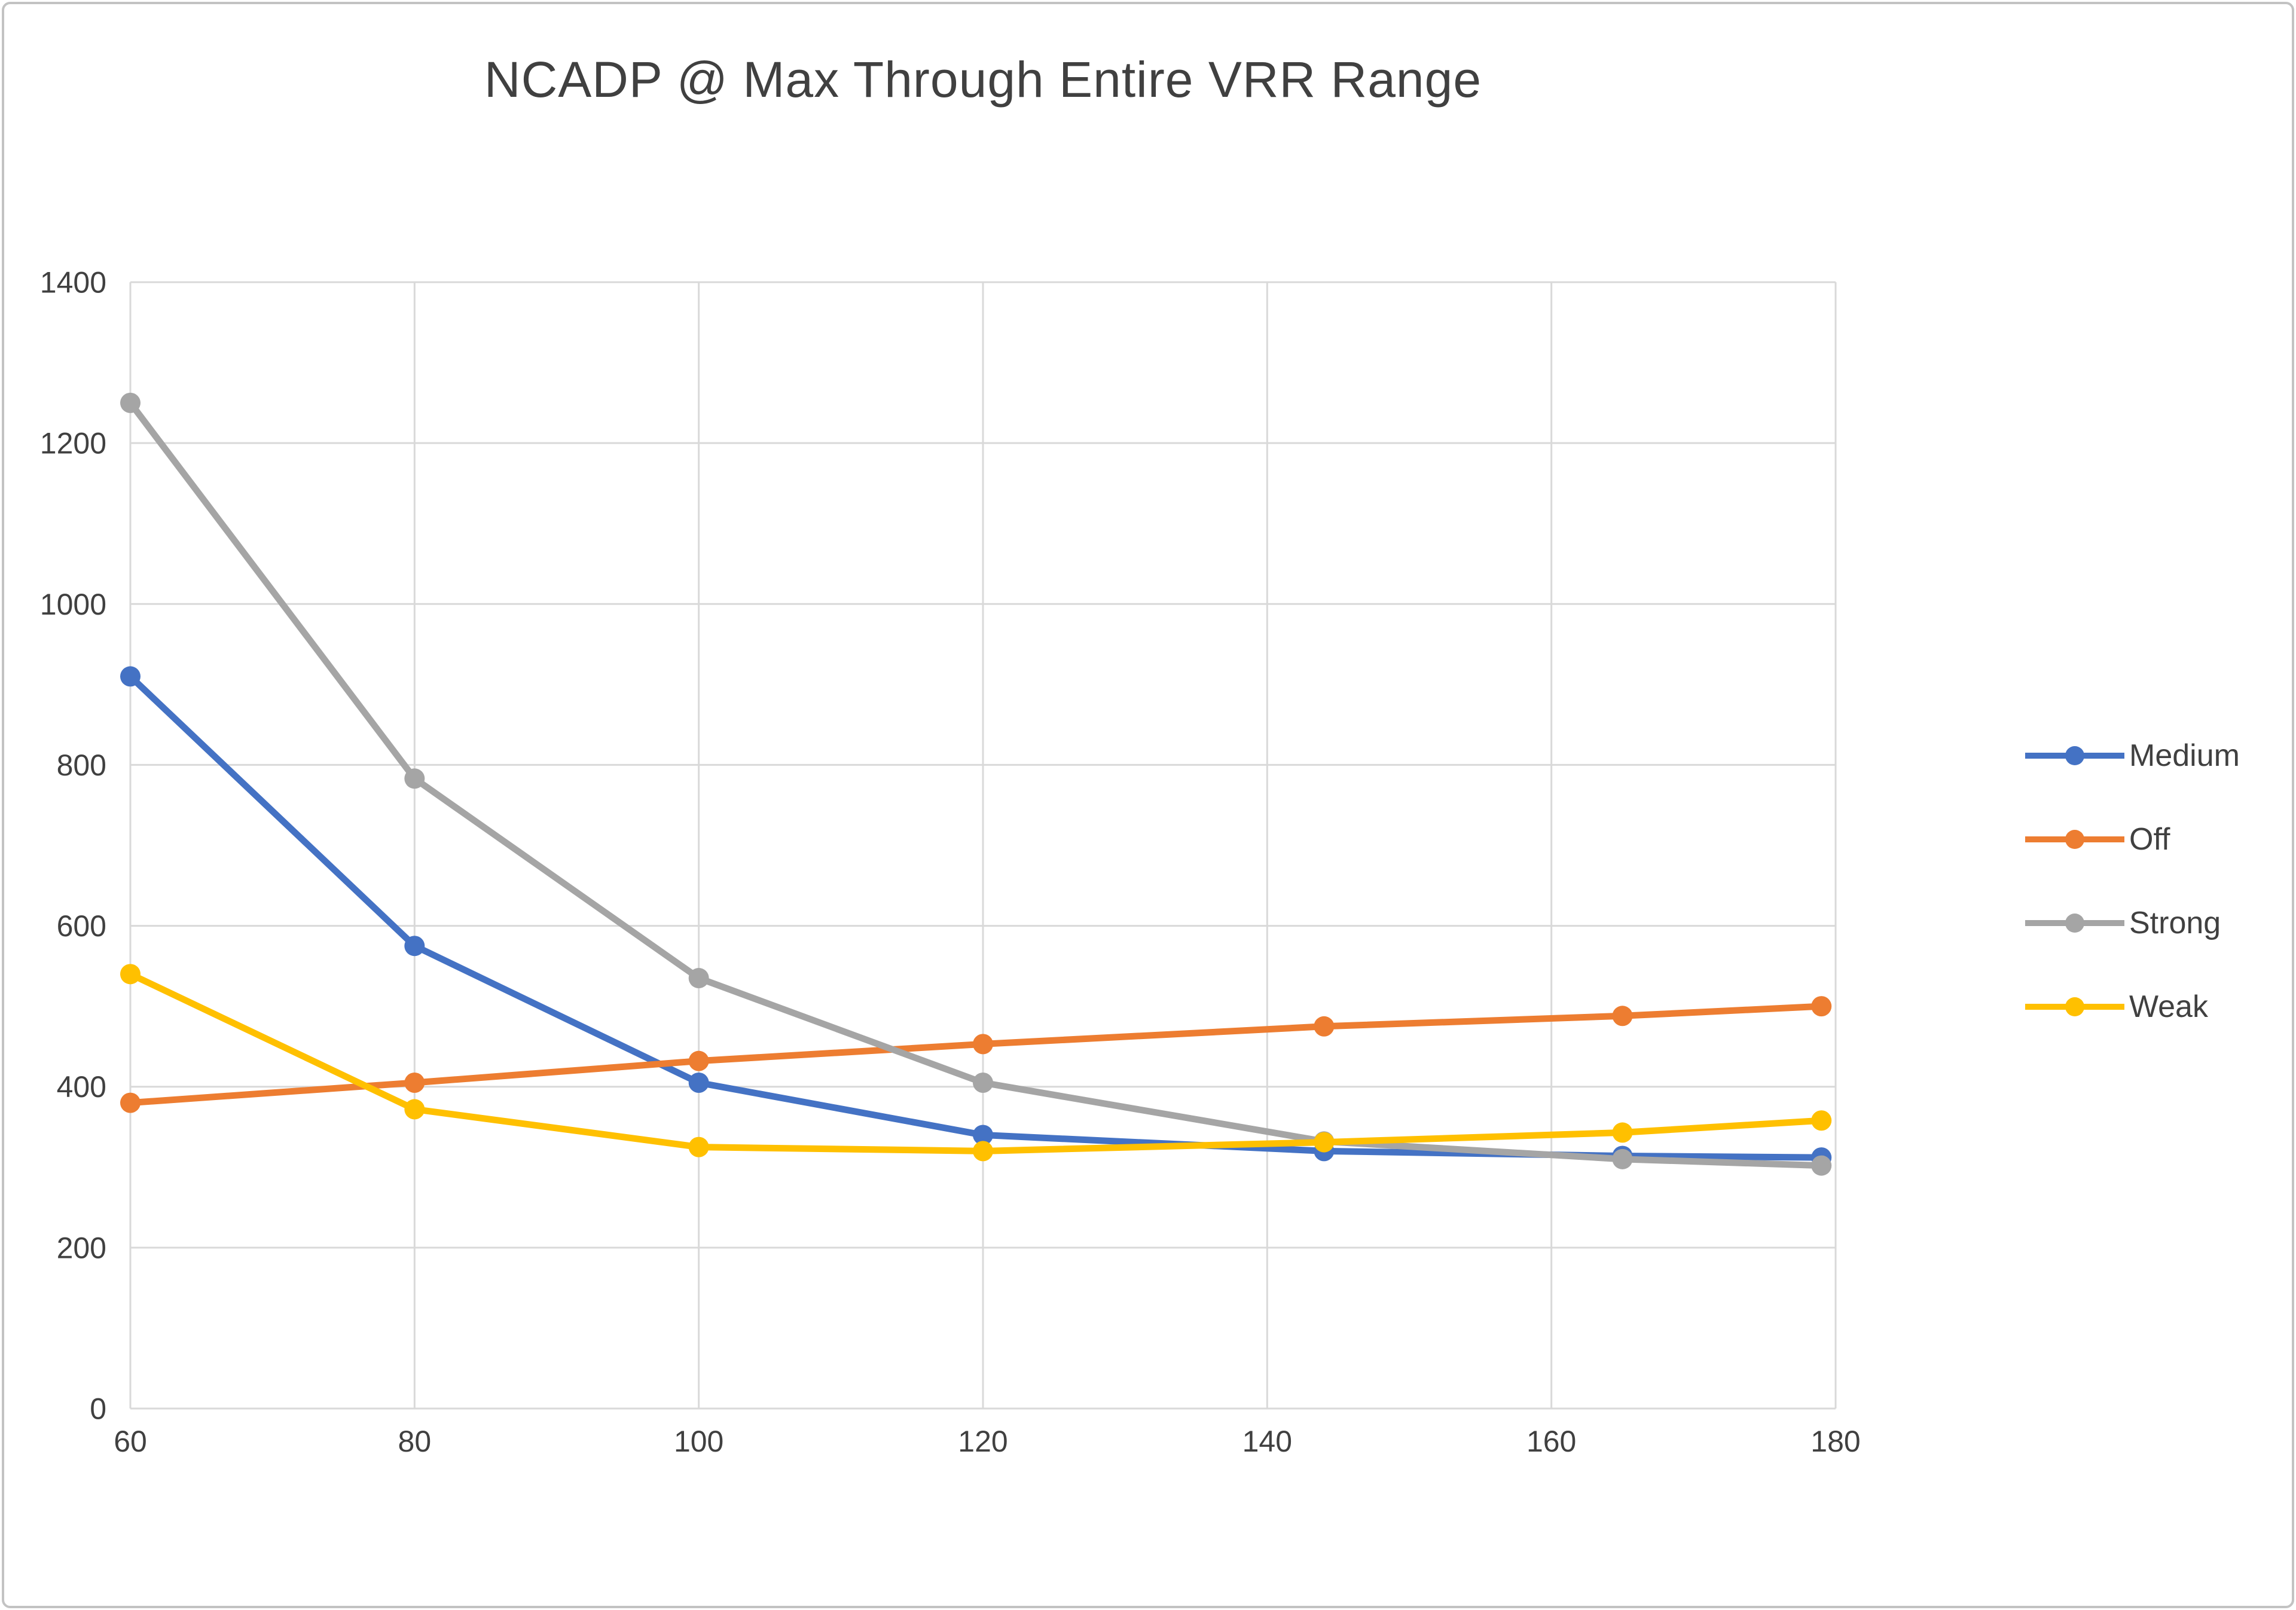 This screenshot has width=2296, height=1610. I want to click on x-axis-tick-label: 160, so click(1551, 1442).